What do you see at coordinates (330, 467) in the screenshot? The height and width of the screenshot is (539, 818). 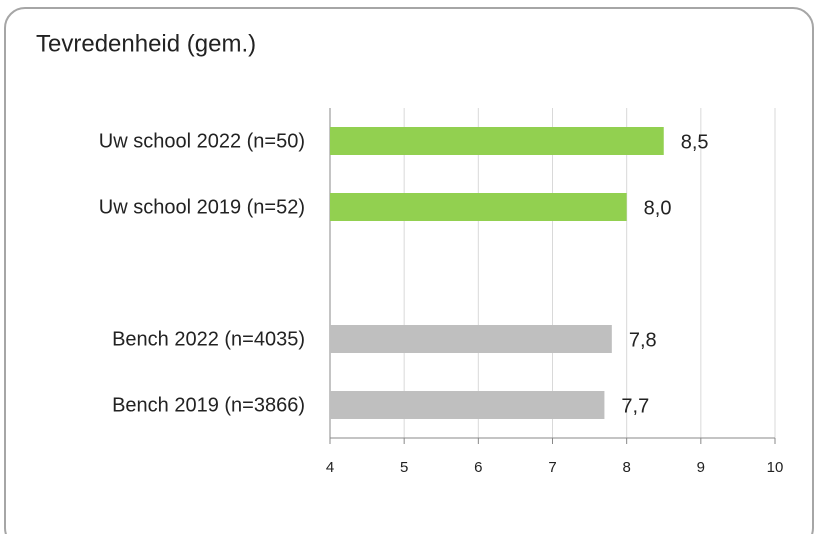 I see `x-tick-label: 4` at bounding box center [330, 467].